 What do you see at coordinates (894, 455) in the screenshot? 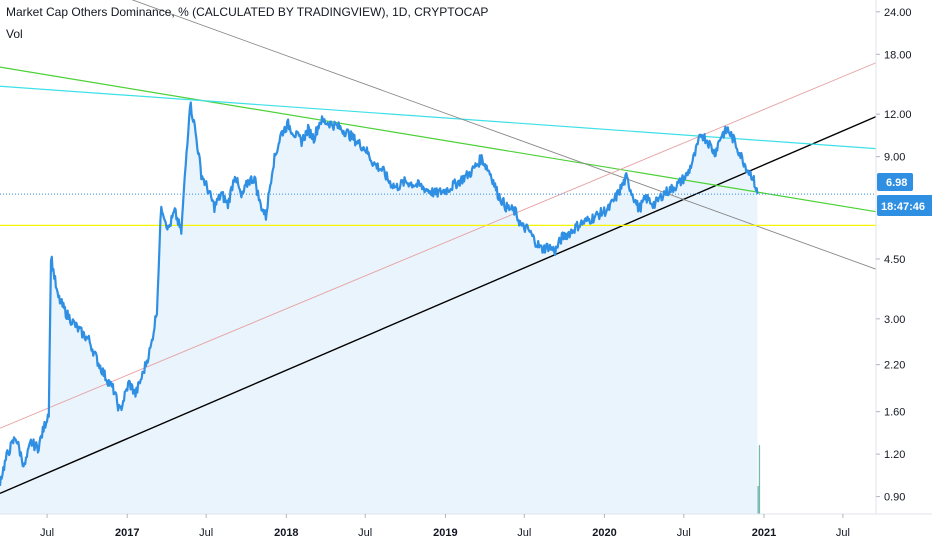
I see `y-tick-label: 1.20` at bounding box center [894, 455].